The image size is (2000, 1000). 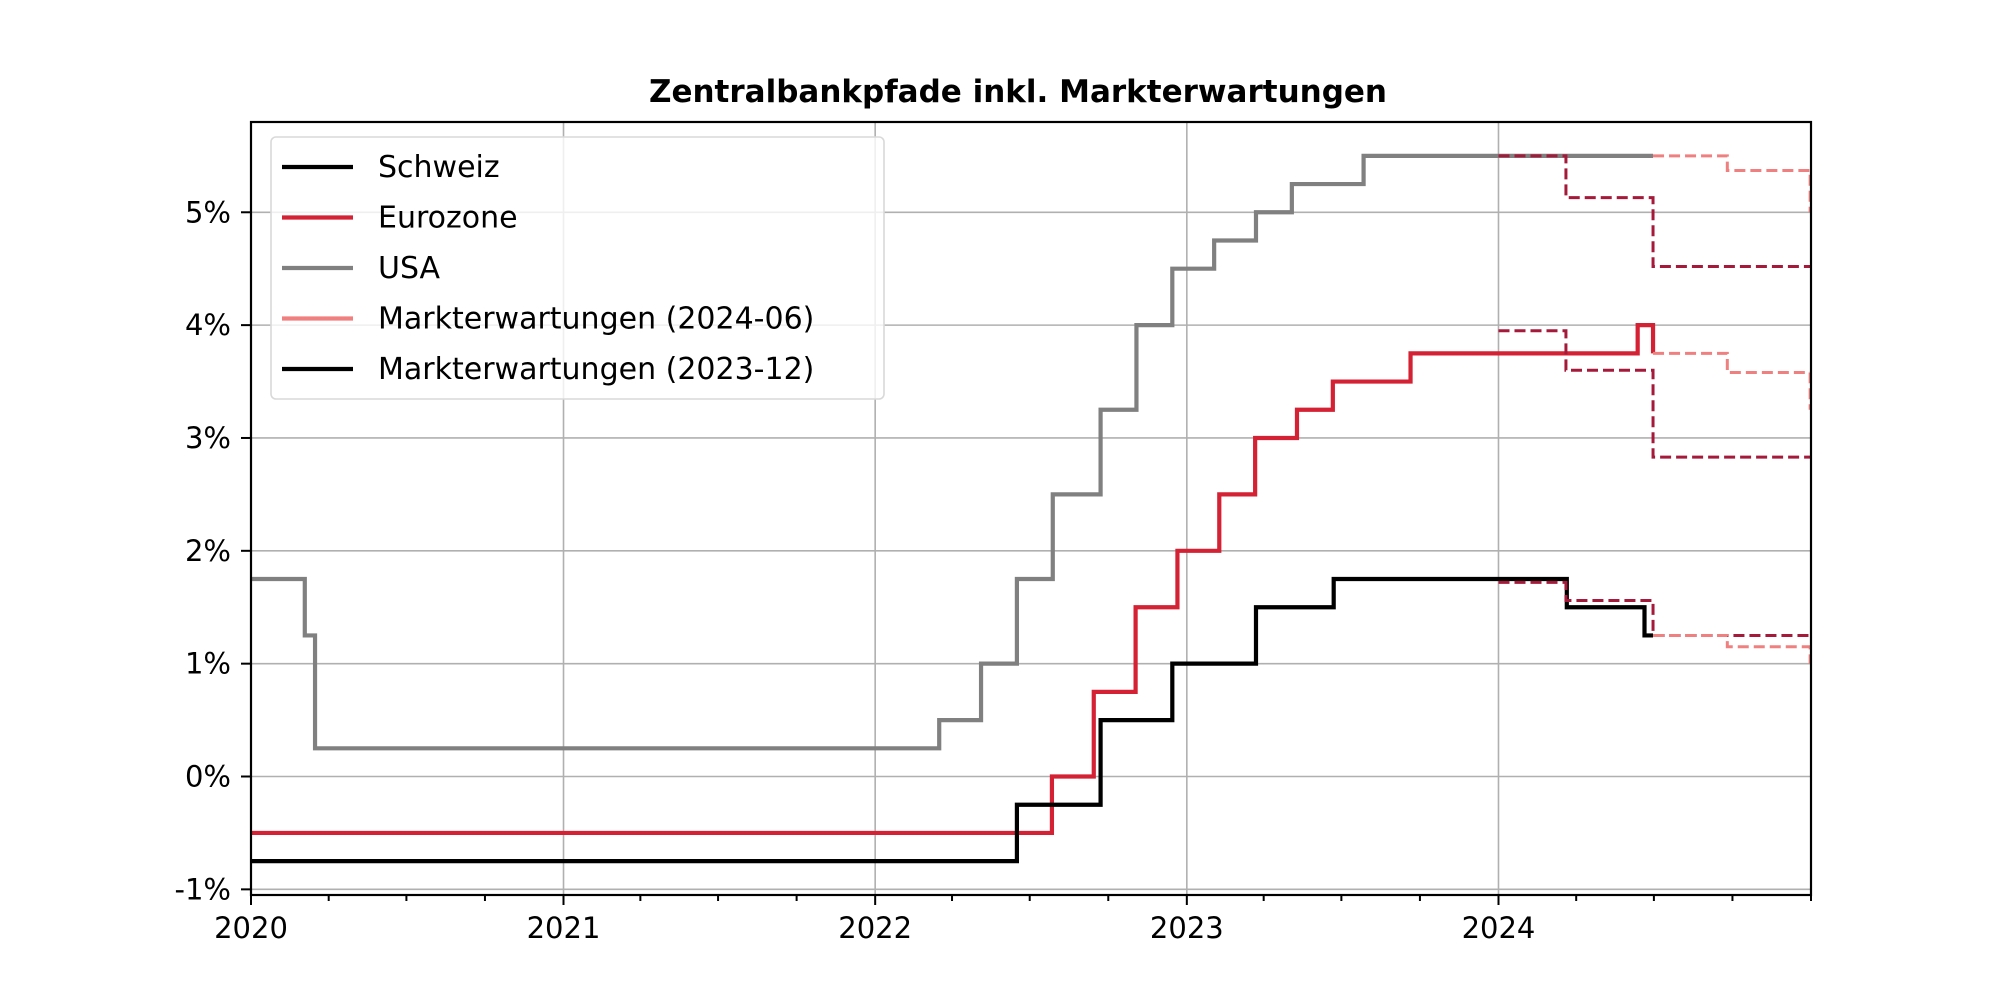 What do you see at coordinates (1013, 920) in the screenshot?
I see `x-axis: 2020 2021 2022 2023 2024` at bounding box center [1013, 920].